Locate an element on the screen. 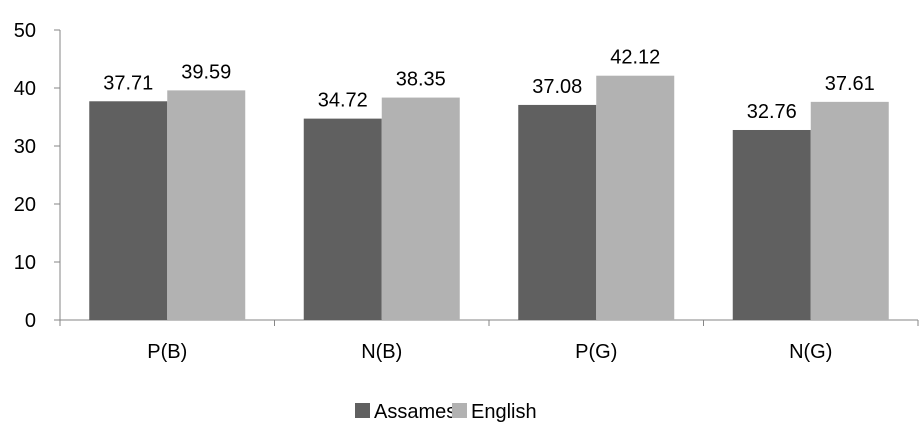 The height and width of the screenshot is (422, 919). data-label: 42.12 is located at coordinates (635, 58).